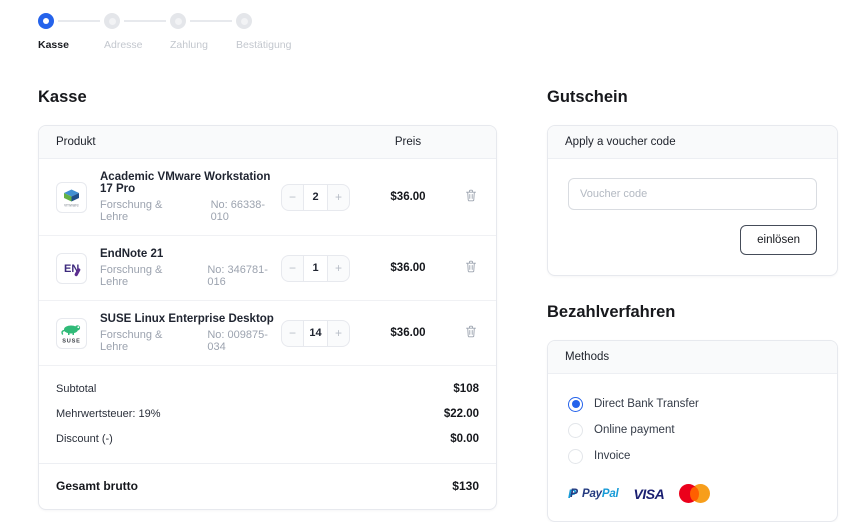 Image resolution: width=865 pixels, height=522 pixels. What do you see at coordinates (692, 217) in the screenshot?
I see `voucher-body: einlösen` at bounding box center [692, 217].